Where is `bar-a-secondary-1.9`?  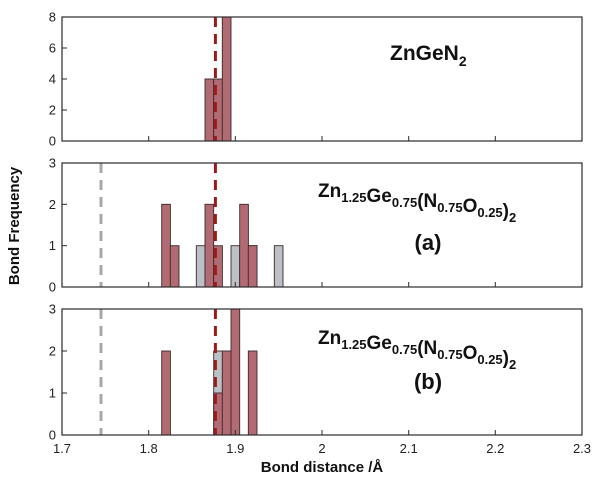 bar-a-secondary-1.9 is located at coordinates (235, 266).